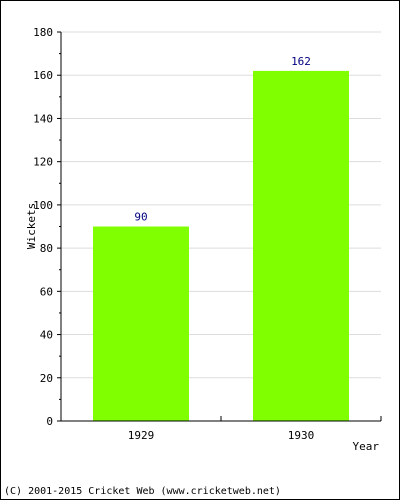  What do you see at coordinates (43, 162) in the screenshot?
I see `y-tick-label: 120` at bounding box center [43, 162].